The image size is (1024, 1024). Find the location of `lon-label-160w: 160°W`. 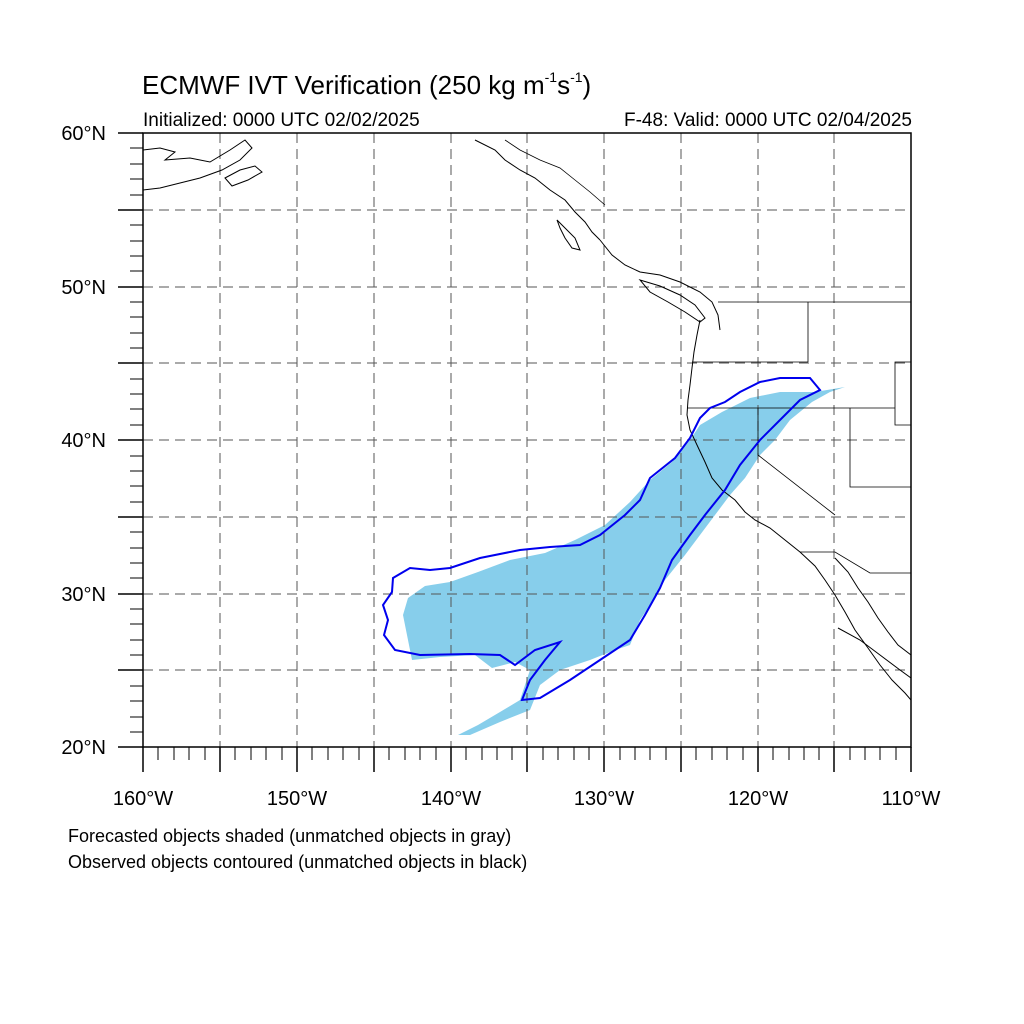

lon-label-160w: 160°W is located at coordinates (143, 799).